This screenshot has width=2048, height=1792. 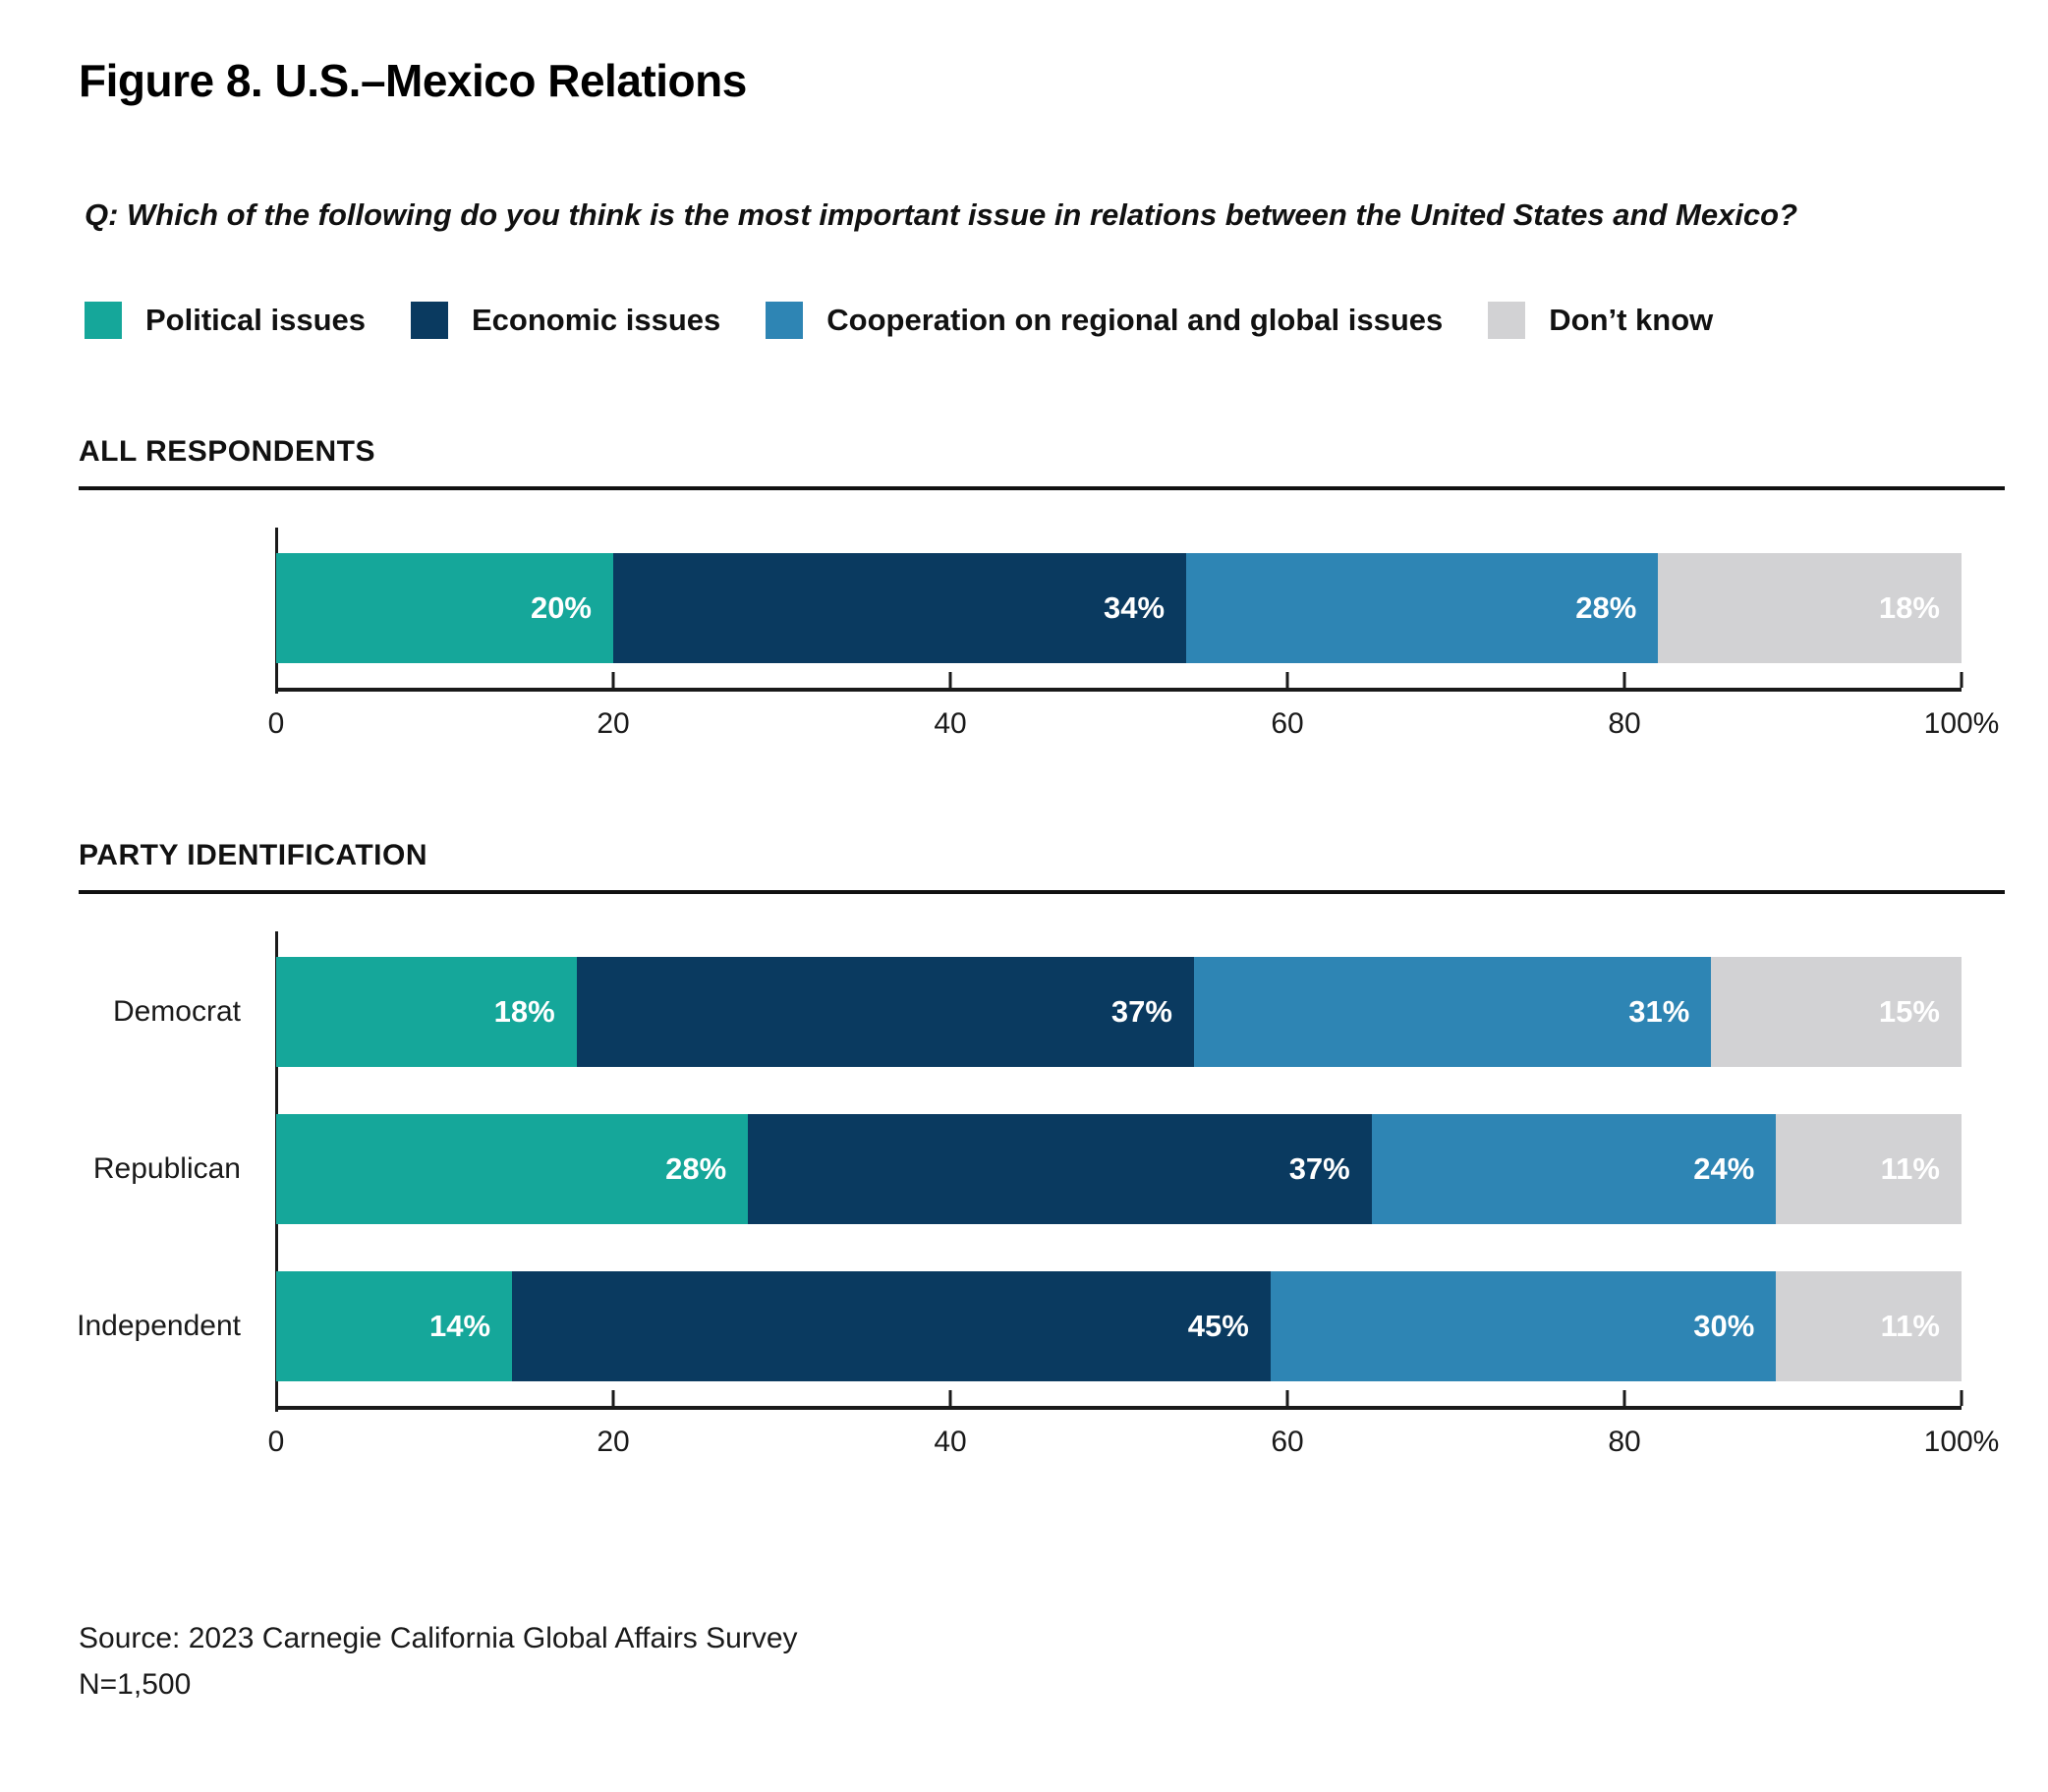 I want to click on legend-item-economic-issues: Economic issues, so click(x=565, y=320).